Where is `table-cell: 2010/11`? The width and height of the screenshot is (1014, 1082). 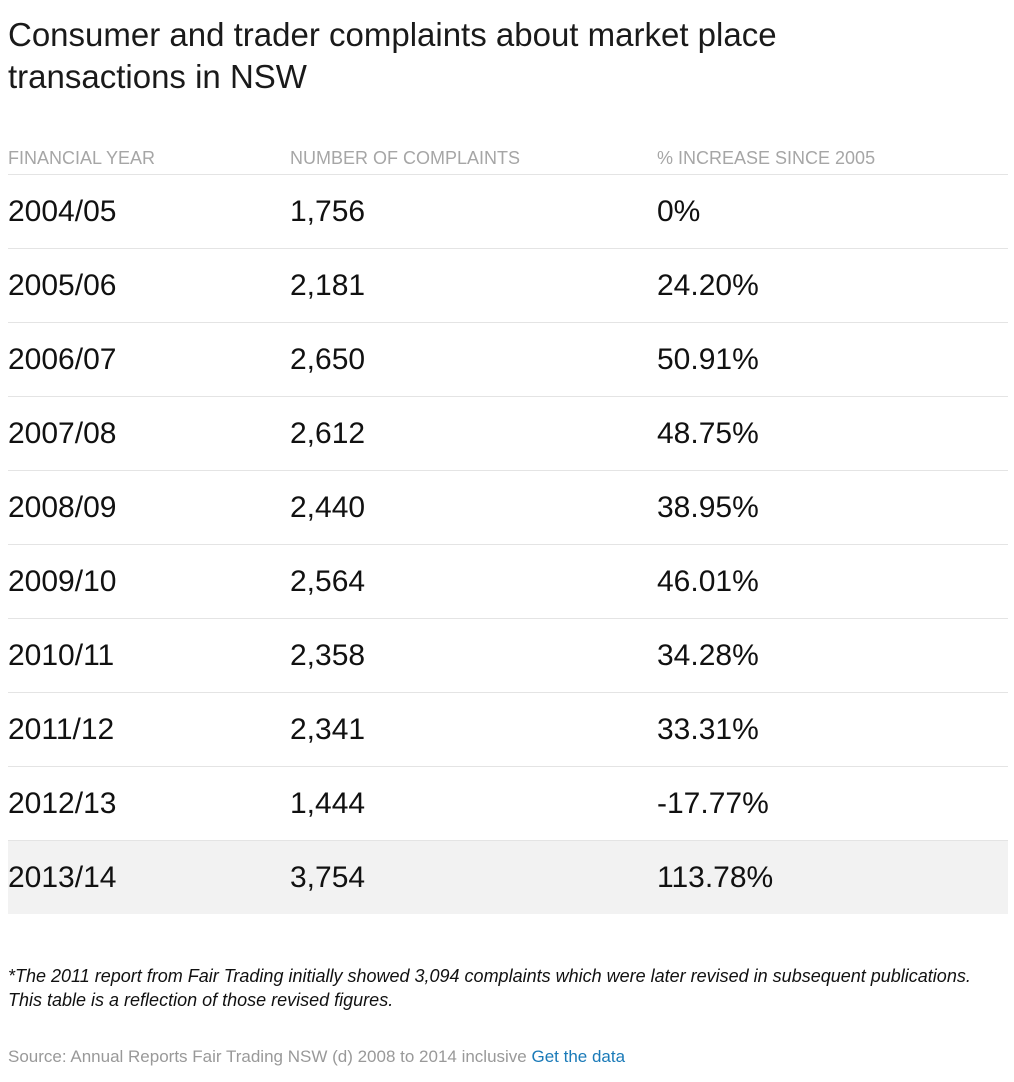 table-cell: 2010/11 is located at coordinates (149, 655).